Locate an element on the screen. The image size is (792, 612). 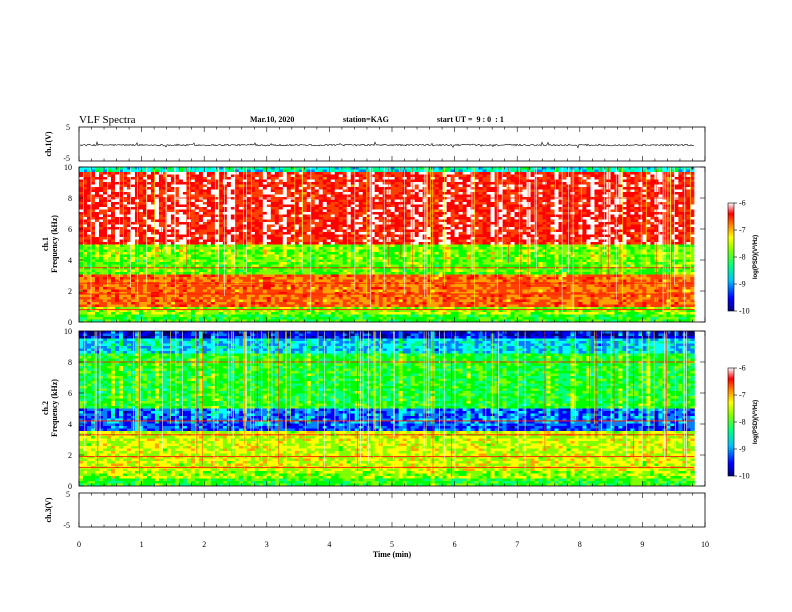
ch1-ytick-top: 5 is located at coordinates (68, 127).